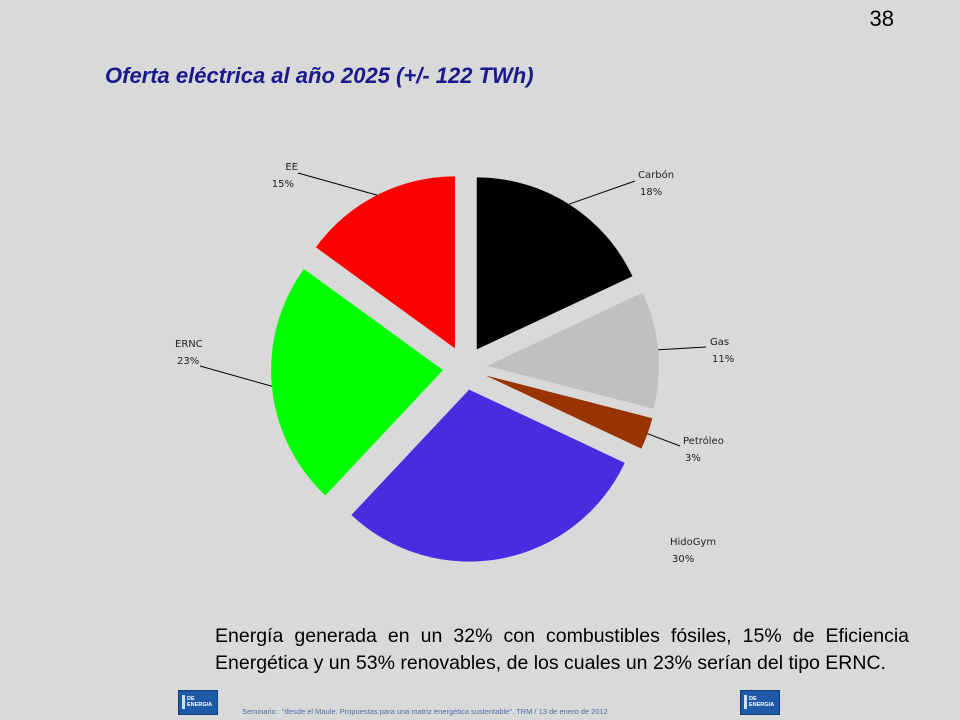 This screenshot has height=720, width=960. I want to click on leader-line-ernc, so click(235, 376).